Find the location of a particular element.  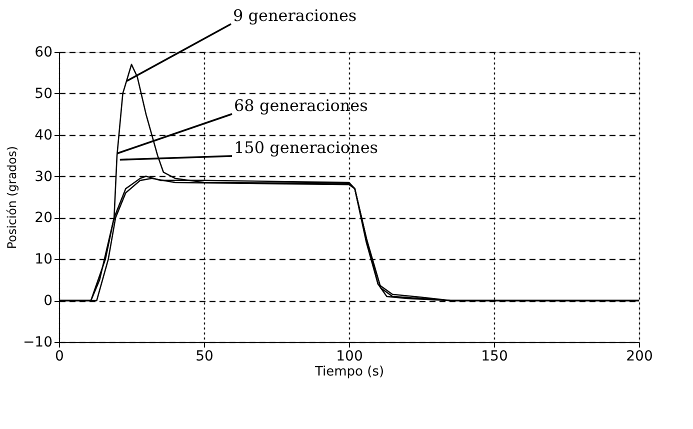

y-tick-label: 40 is located at coordinates (43, 135).